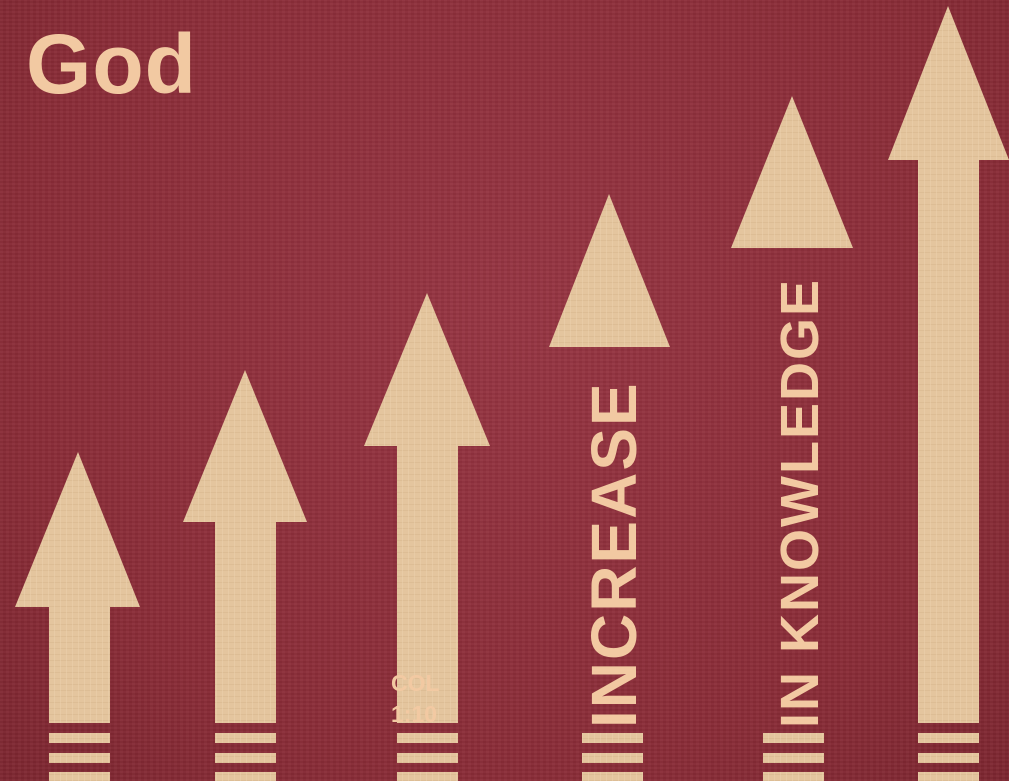  Describe the element at coordinates (414, 714) in the screenshot. I see `reference-verse: 1:10` at that location.